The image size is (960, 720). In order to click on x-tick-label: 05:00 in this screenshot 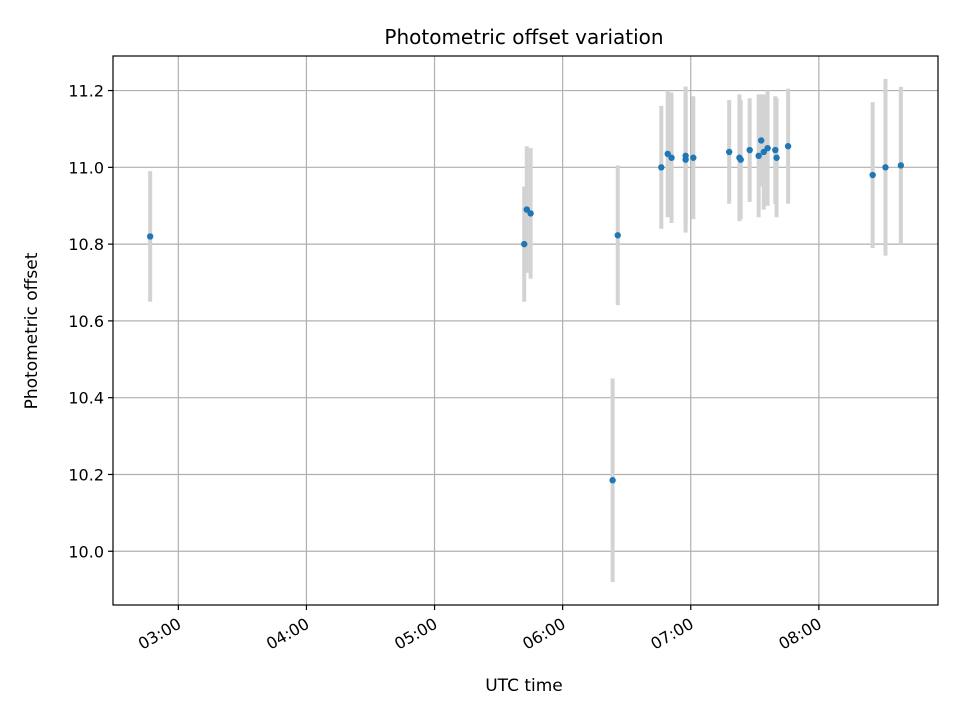, I will do `click(415, 634)`.